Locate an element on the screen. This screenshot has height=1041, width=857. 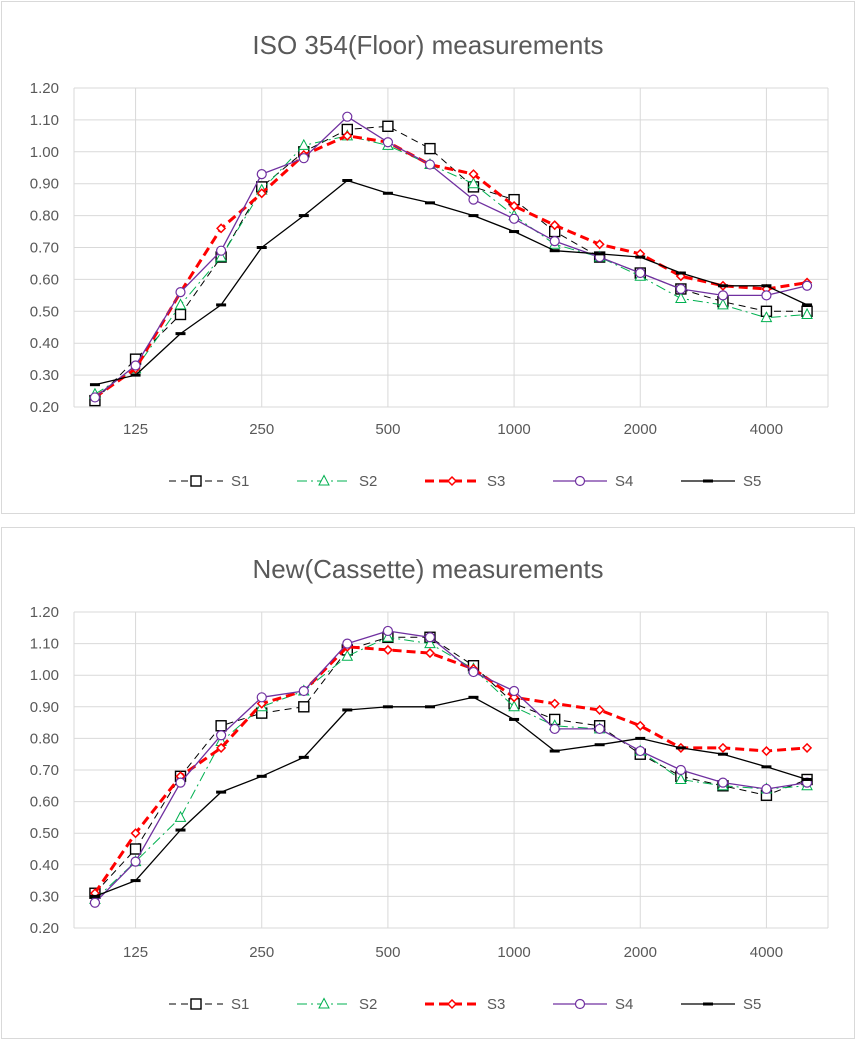
legend-label: S2 is located at coordinates (368, 1004).